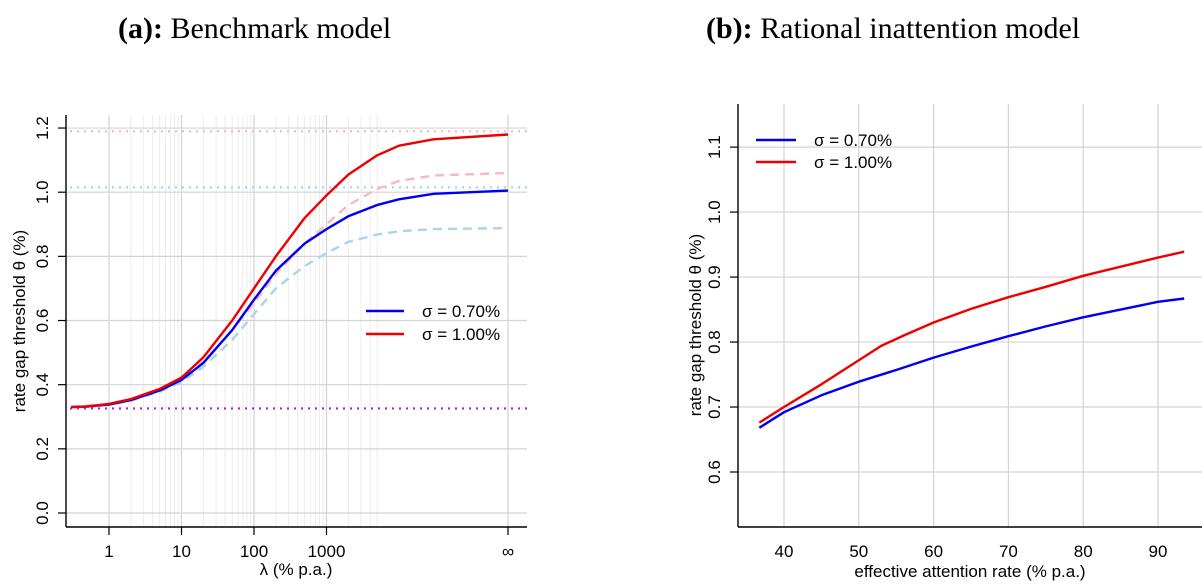 The image size is (1202, 588). Describe the element at coordinates (181, 551) in the screenshot. I see `x-tick-label: 10` at that location.